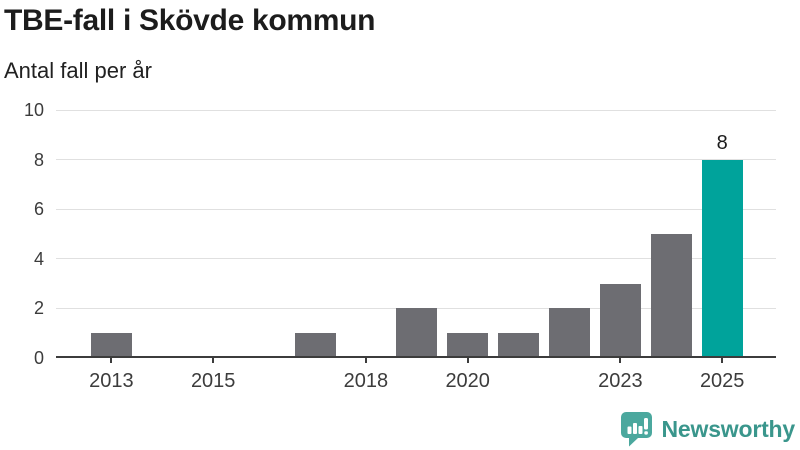  I want to click on bar-2022, so click(569, 333).